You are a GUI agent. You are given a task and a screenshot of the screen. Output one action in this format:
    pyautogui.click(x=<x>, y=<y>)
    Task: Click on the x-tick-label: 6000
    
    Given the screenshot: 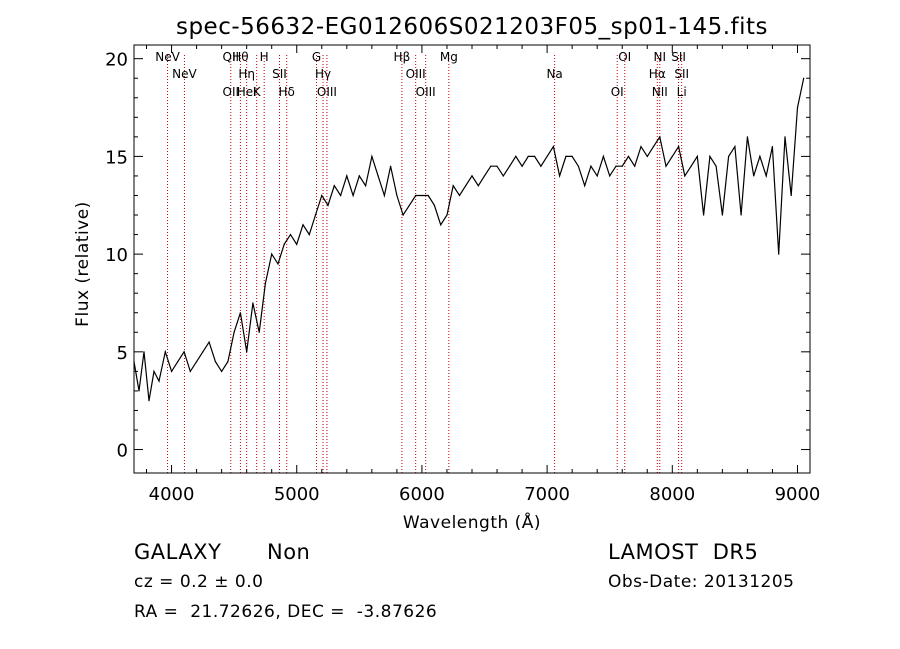 What is the action you would take?
    pyautogui.click(x=422, y=494)
    